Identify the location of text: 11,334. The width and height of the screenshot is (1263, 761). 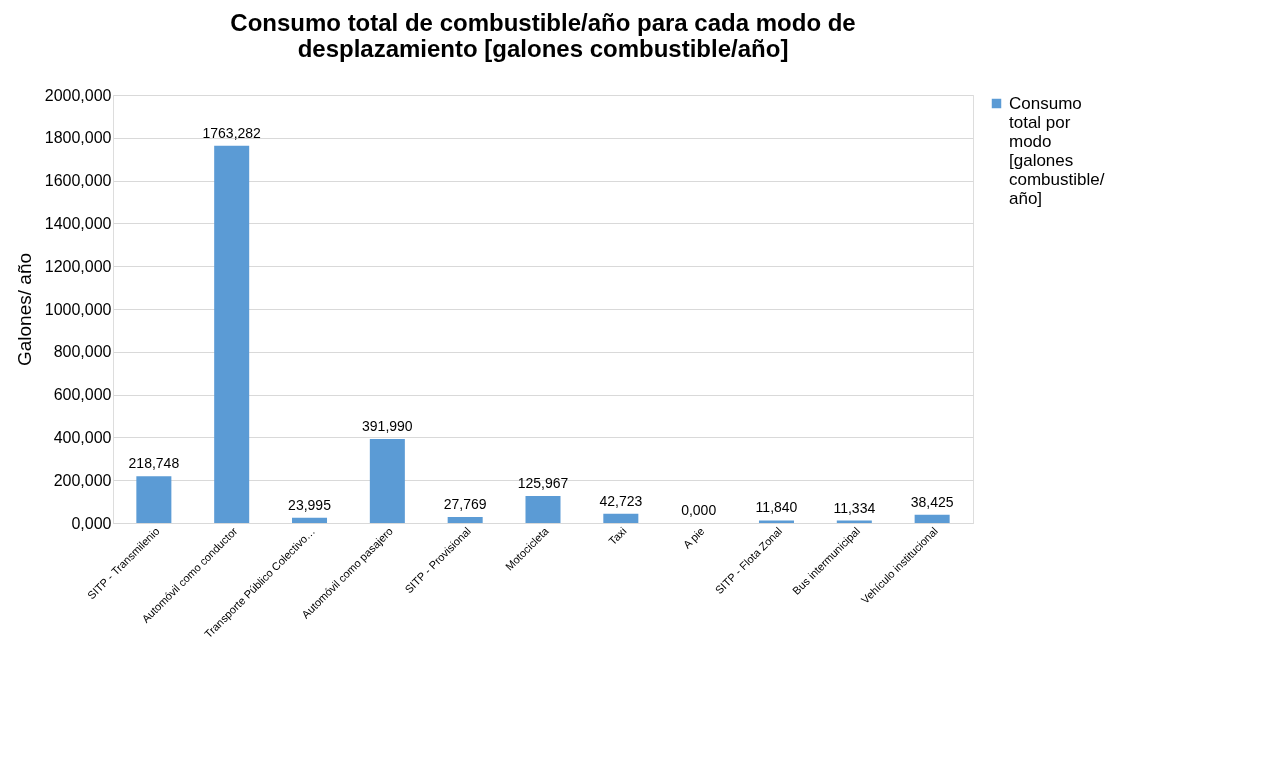
(854, 507).